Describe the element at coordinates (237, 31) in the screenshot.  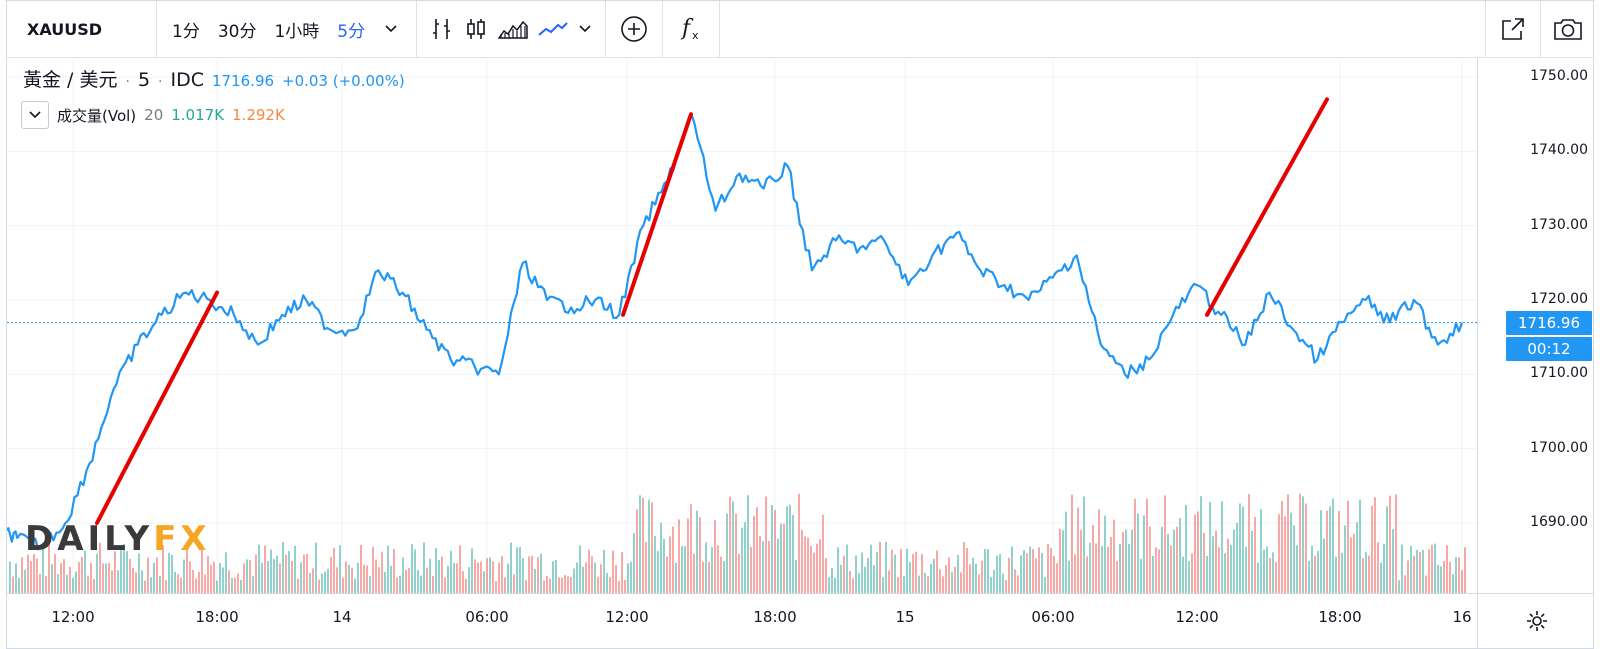
I see `timeframe-30m: 30分` at that location.